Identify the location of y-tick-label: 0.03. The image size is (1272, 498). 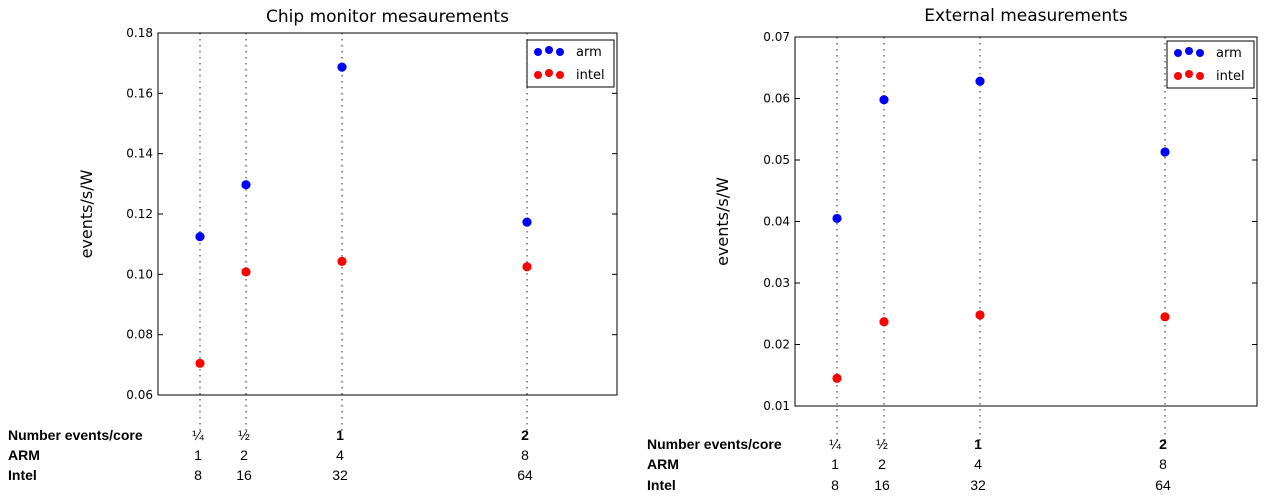
(776, 283).